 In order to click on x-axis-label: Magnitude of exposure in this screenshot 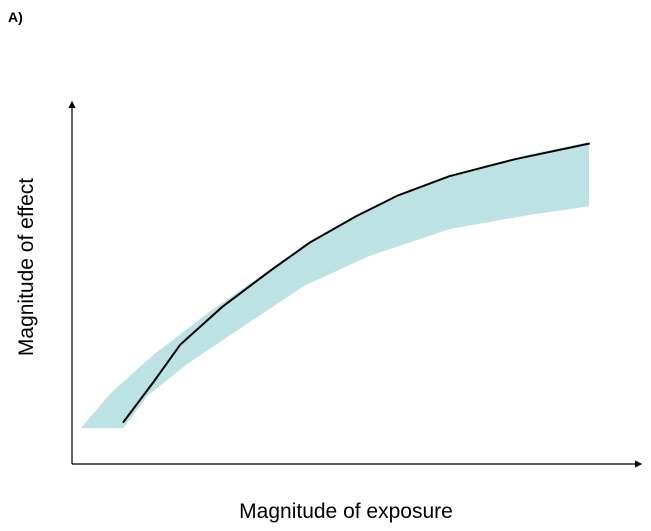, I will do `click(346, 511)`.